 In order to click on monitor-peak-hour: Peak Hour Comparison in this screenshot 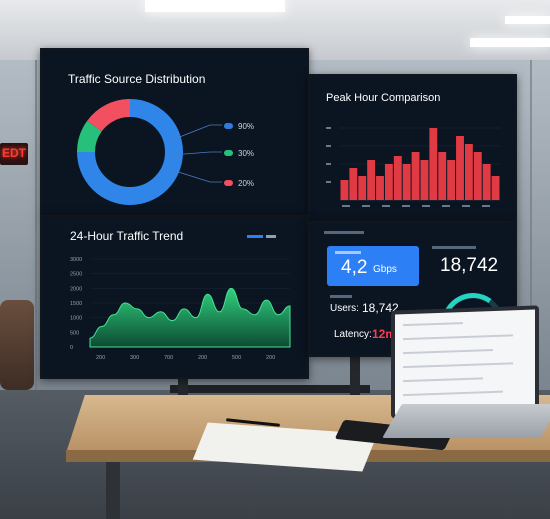, I will do `click(412, 148)`.